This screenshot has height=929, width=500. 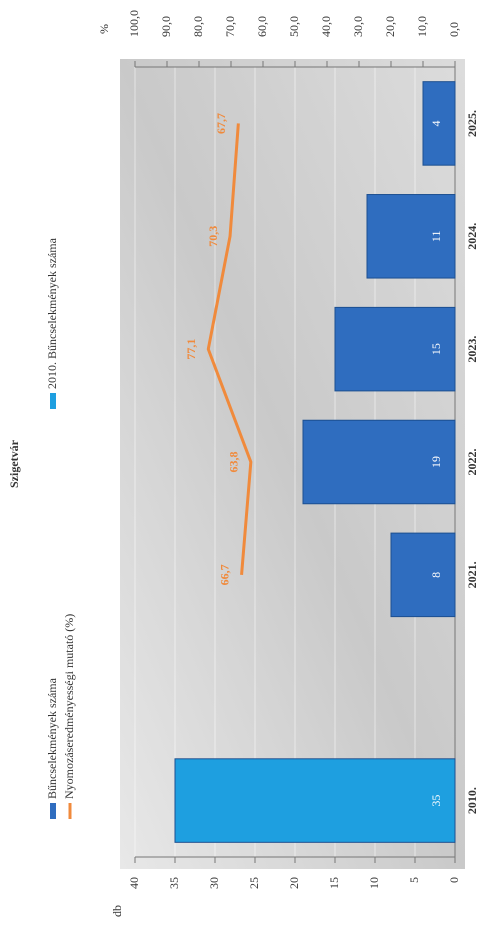 I want to click on line-label: 77,1, so click(x=191, y=349).